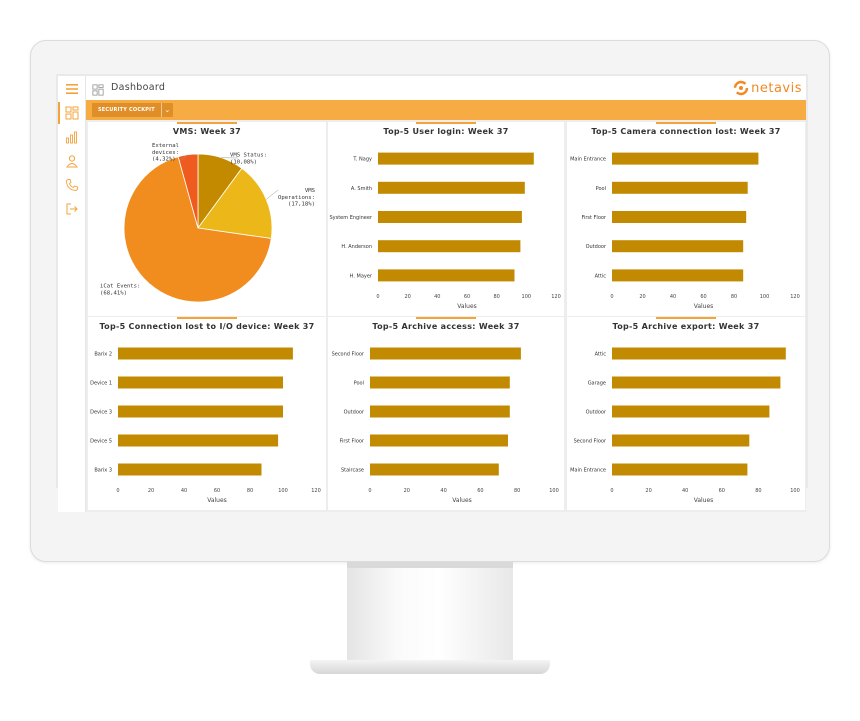 This screenshot has width=860, height=721. Describe the element at coordinates (120, 290) in the screenshot. I see `pie-label: iCat Events: (68,41%)` at that location.